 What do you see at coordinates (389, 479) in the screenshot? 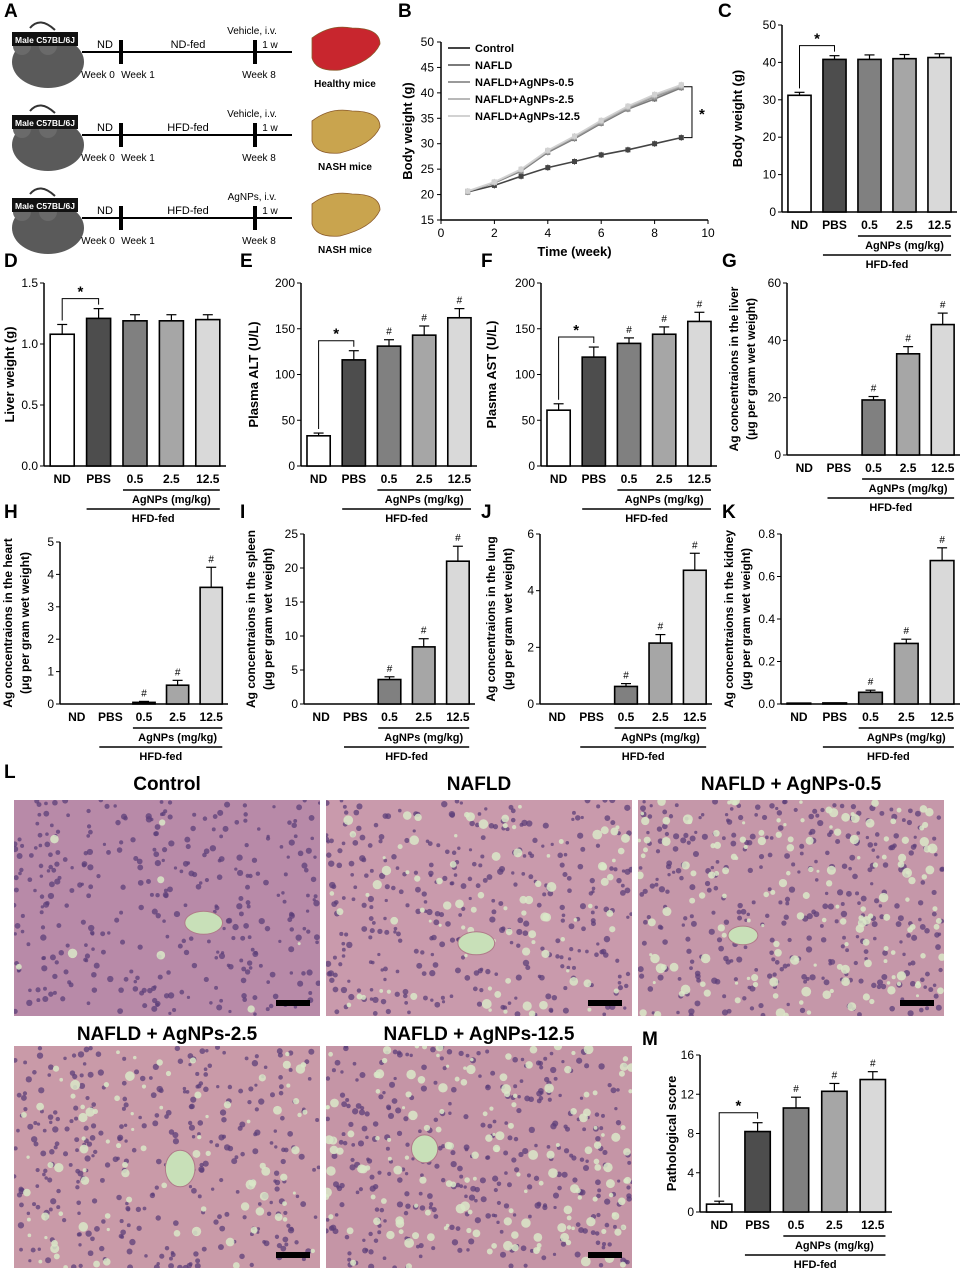
I see `x-tick-label: 0.5` at bounding box center [389, 479].